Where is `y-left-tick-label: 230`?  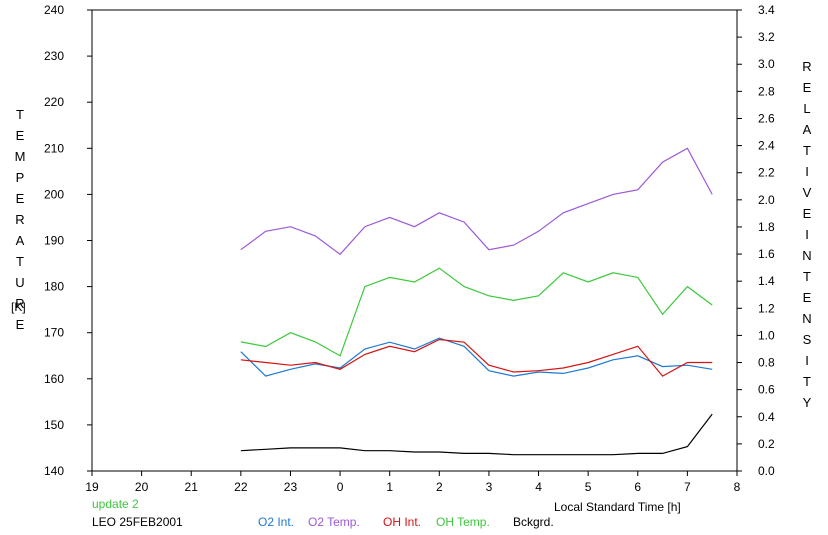 y-left-tick-label: 230 is located at coordinates (54, 56).